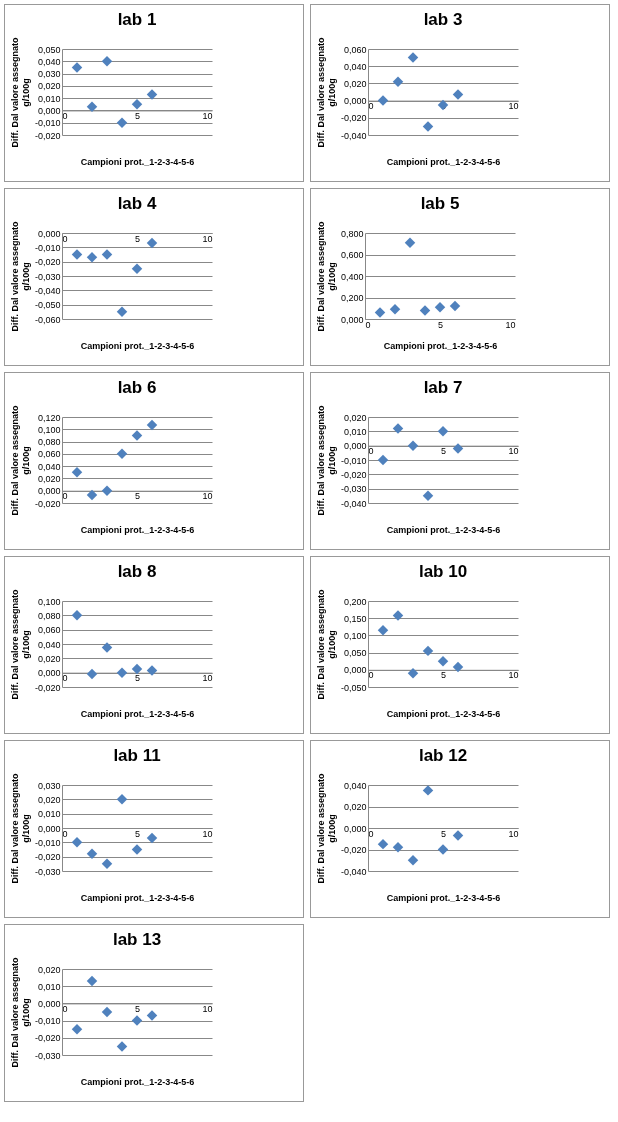 The image size is (618, 1122). I want to click on chart-title: lab 13, so click(137, 939).